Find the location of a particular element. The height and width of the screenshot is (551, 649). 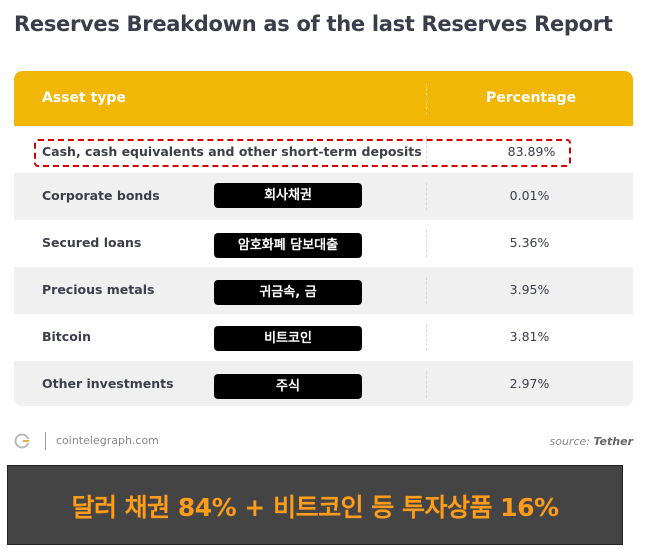

korean-label-bitcoin: 비트코인 is located at coordinates (288, 338).